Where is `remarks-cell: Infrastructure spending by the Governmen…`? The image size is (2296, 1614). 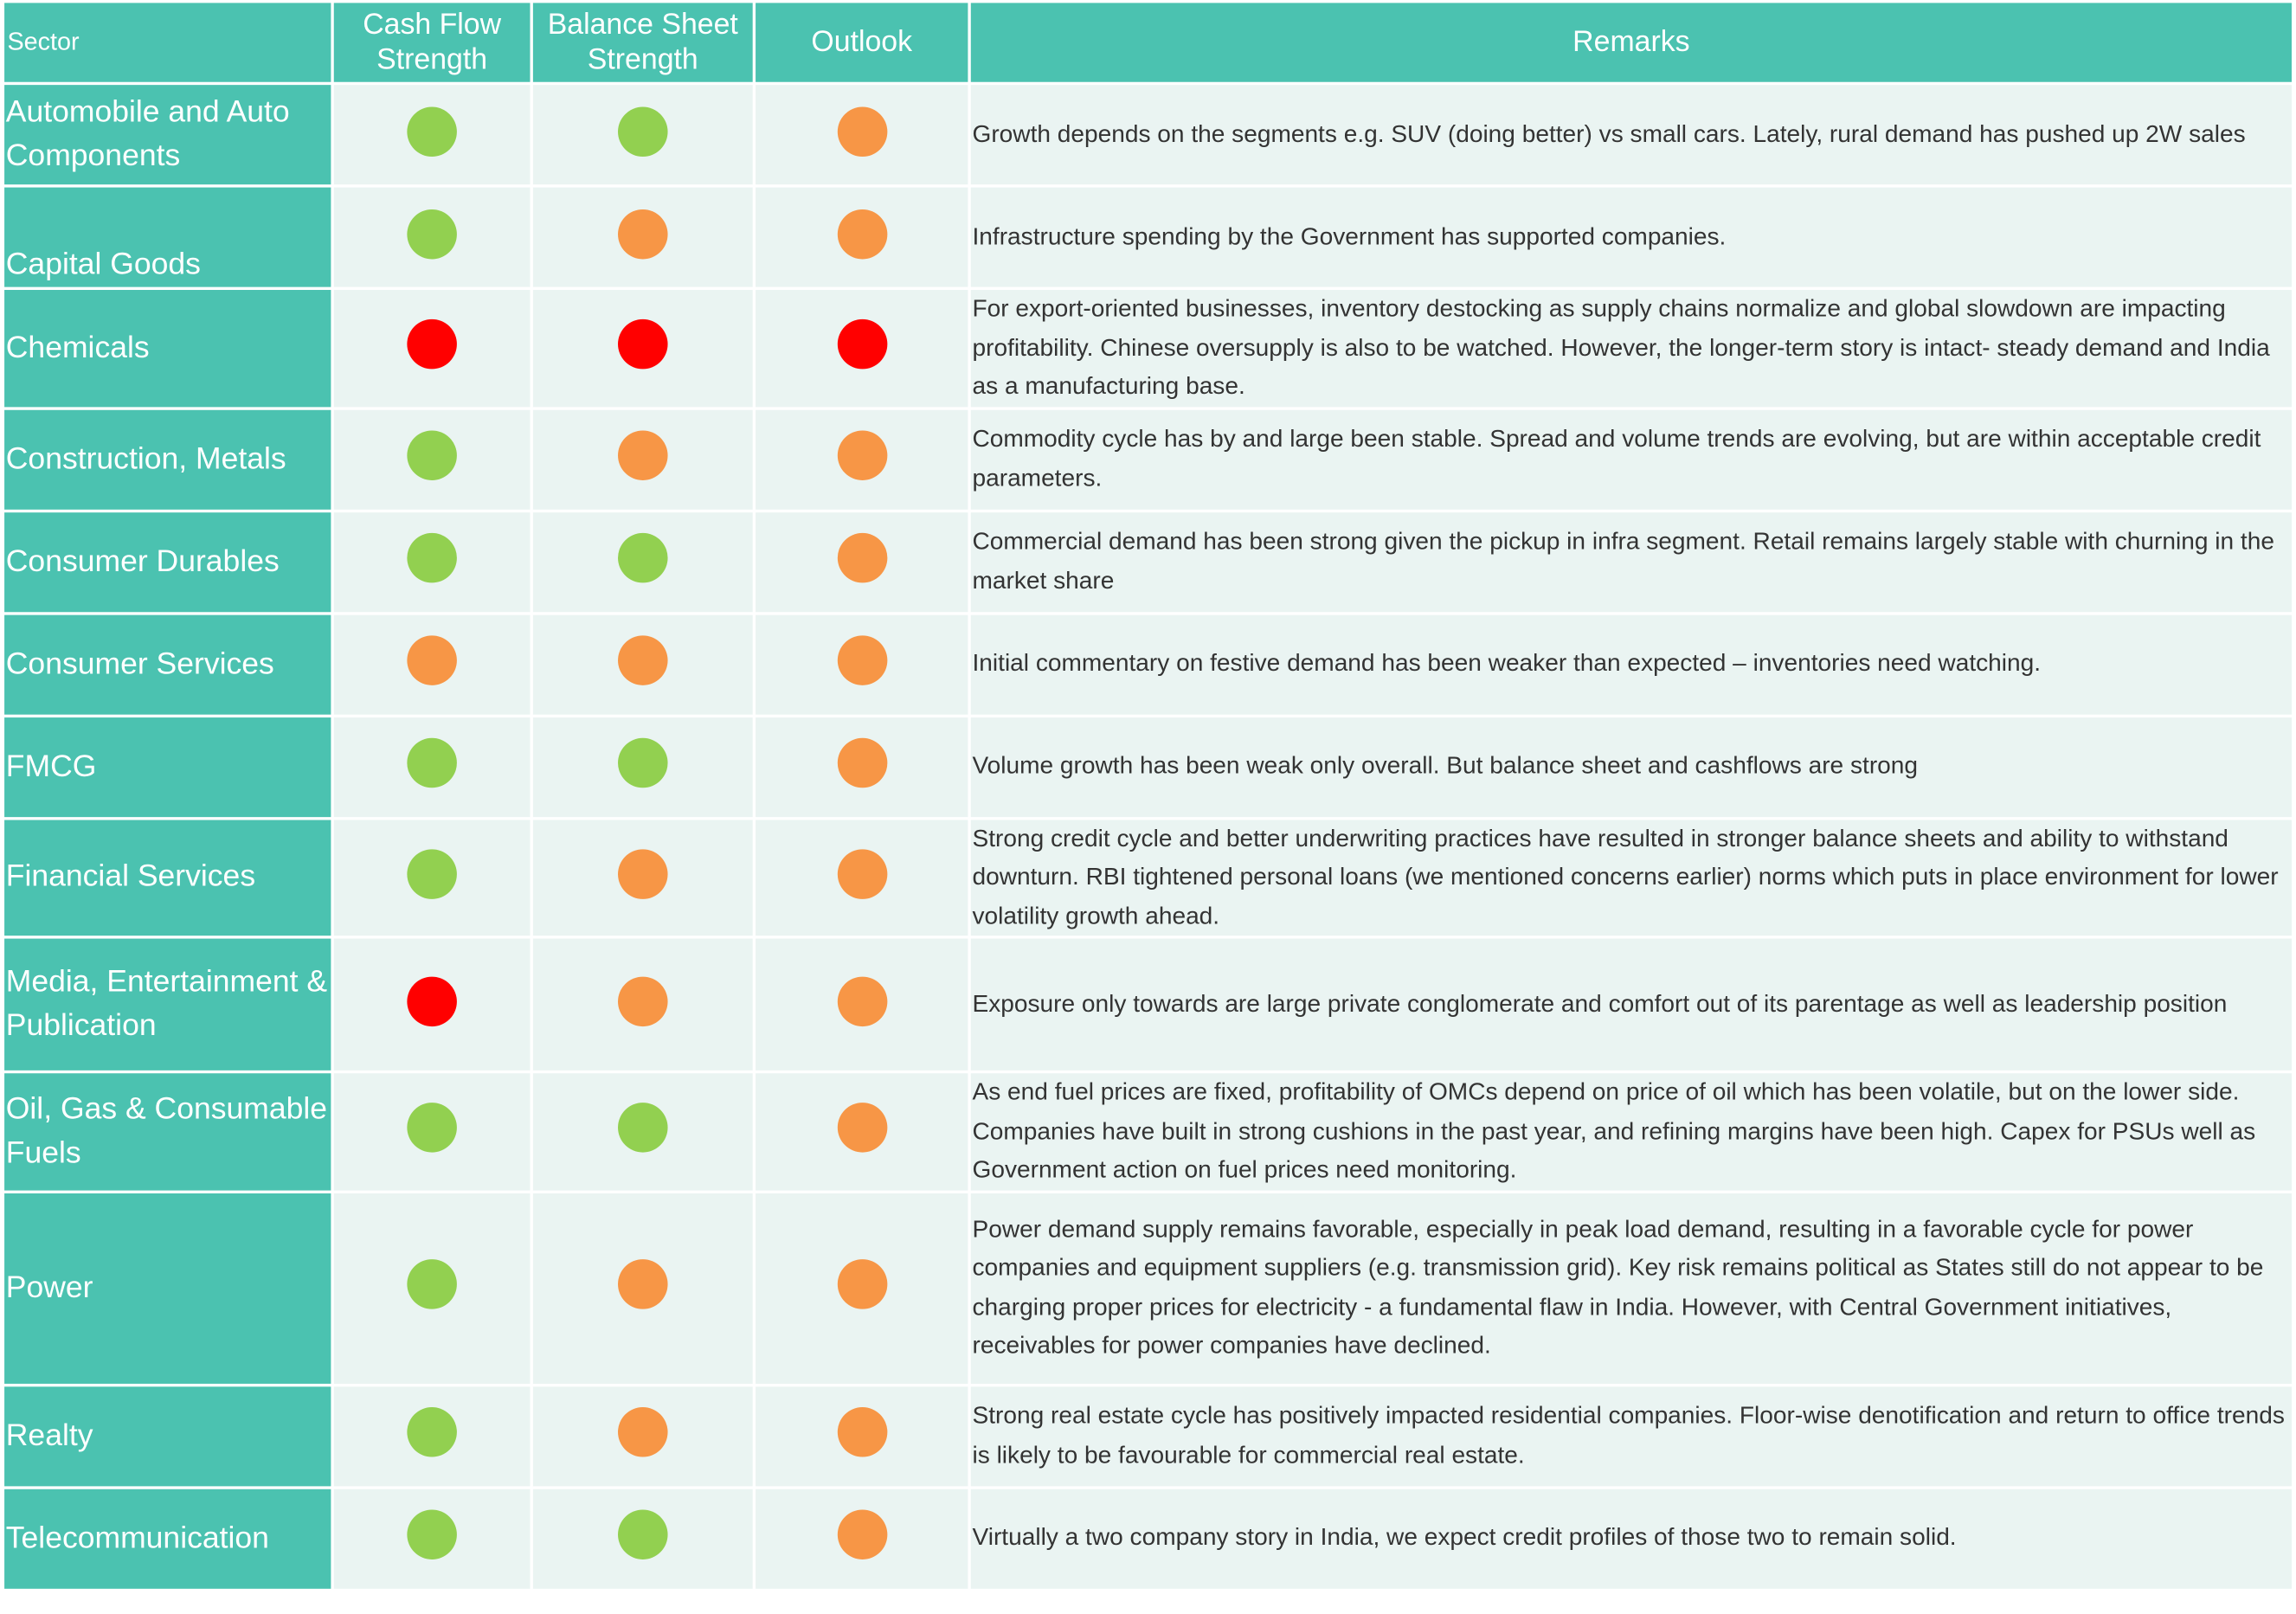
remarks-cell: Infrastructure spending by the Governmen… is located at coordinates (1631, 237).